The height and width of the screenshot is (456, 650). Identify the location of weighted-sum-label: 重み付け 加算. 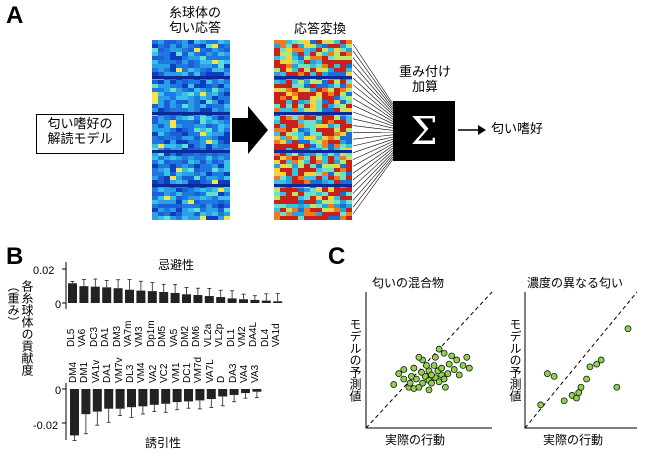
(425, 80).